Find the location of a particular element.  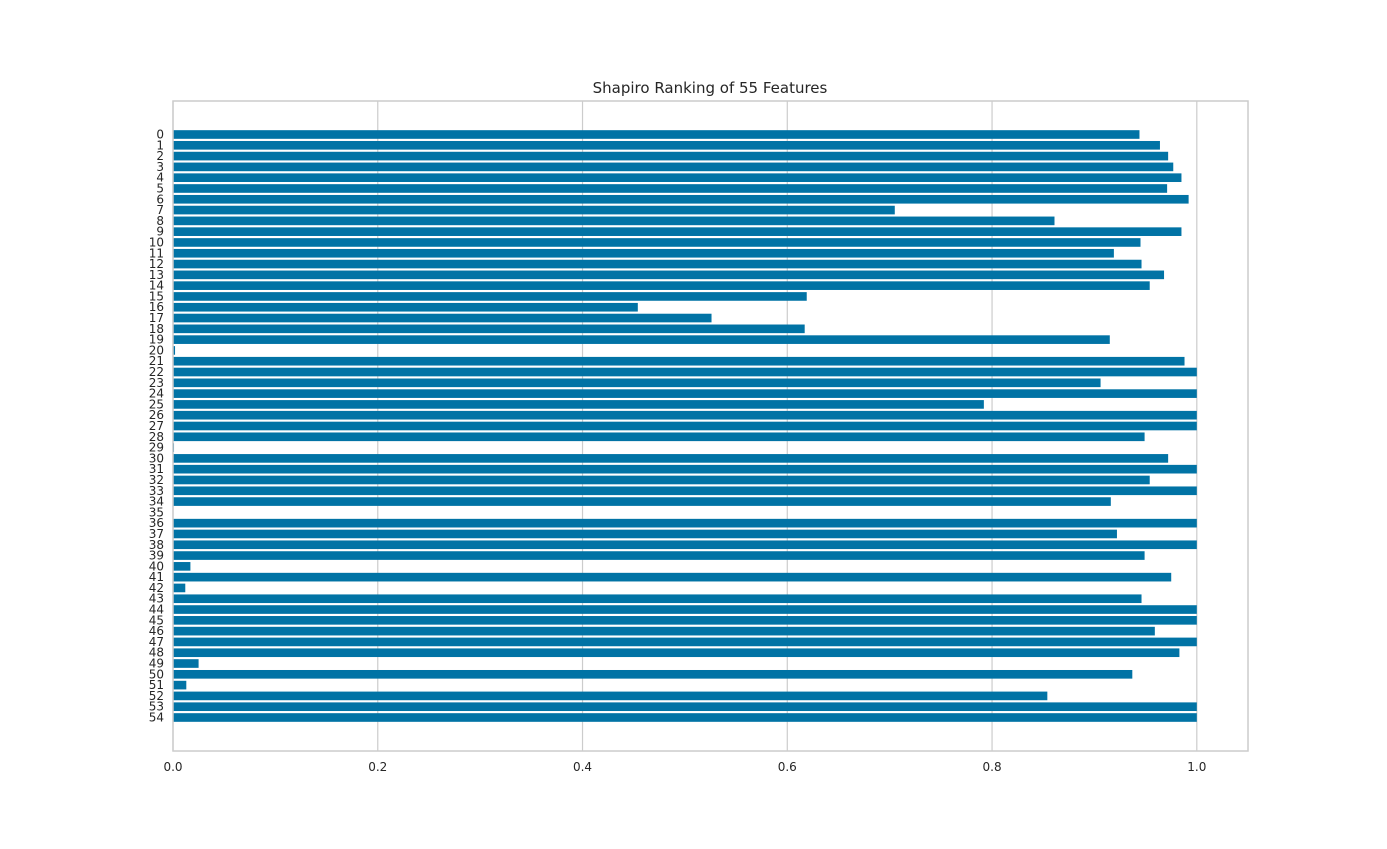

y-tick-label: 32 is located at coordinates (156, 480).